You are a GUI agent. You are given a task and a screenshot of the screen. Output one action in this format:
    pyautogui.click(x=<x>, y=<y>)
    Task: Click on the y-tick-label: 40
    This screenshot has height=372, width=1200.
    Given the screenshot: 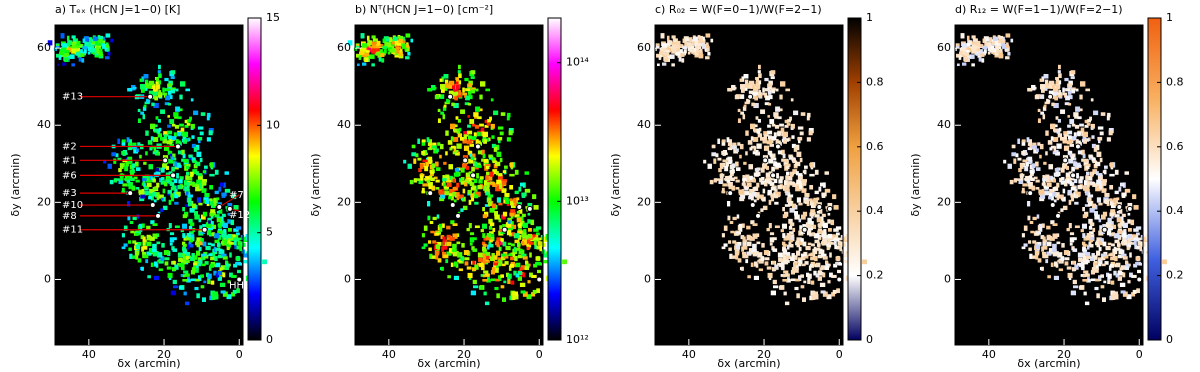 What is the action you would take?
    pyautogui.click(x=44, y=124)
    